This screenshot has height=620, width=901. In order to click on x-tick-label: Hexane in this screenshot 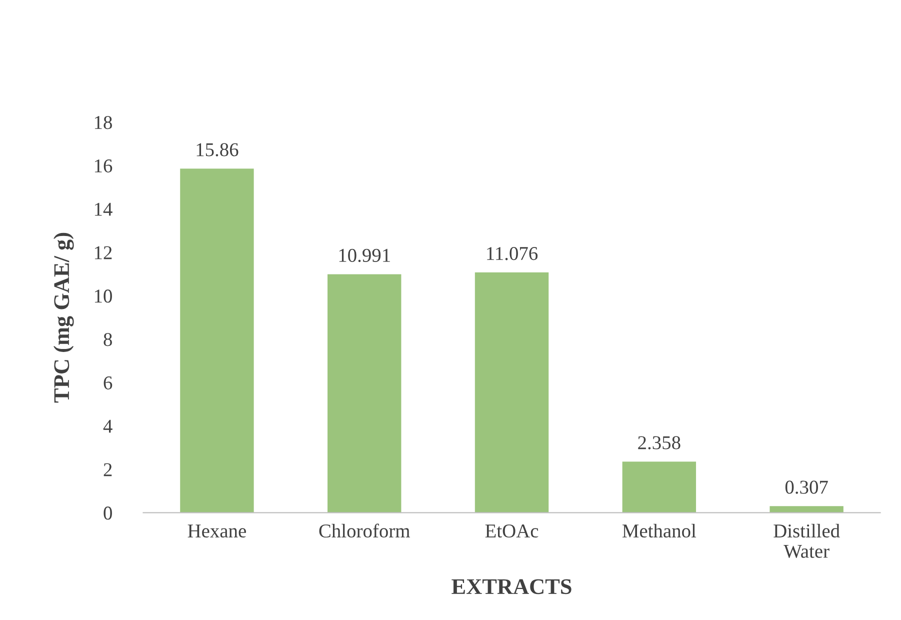, I will do `click(217, 531)`.